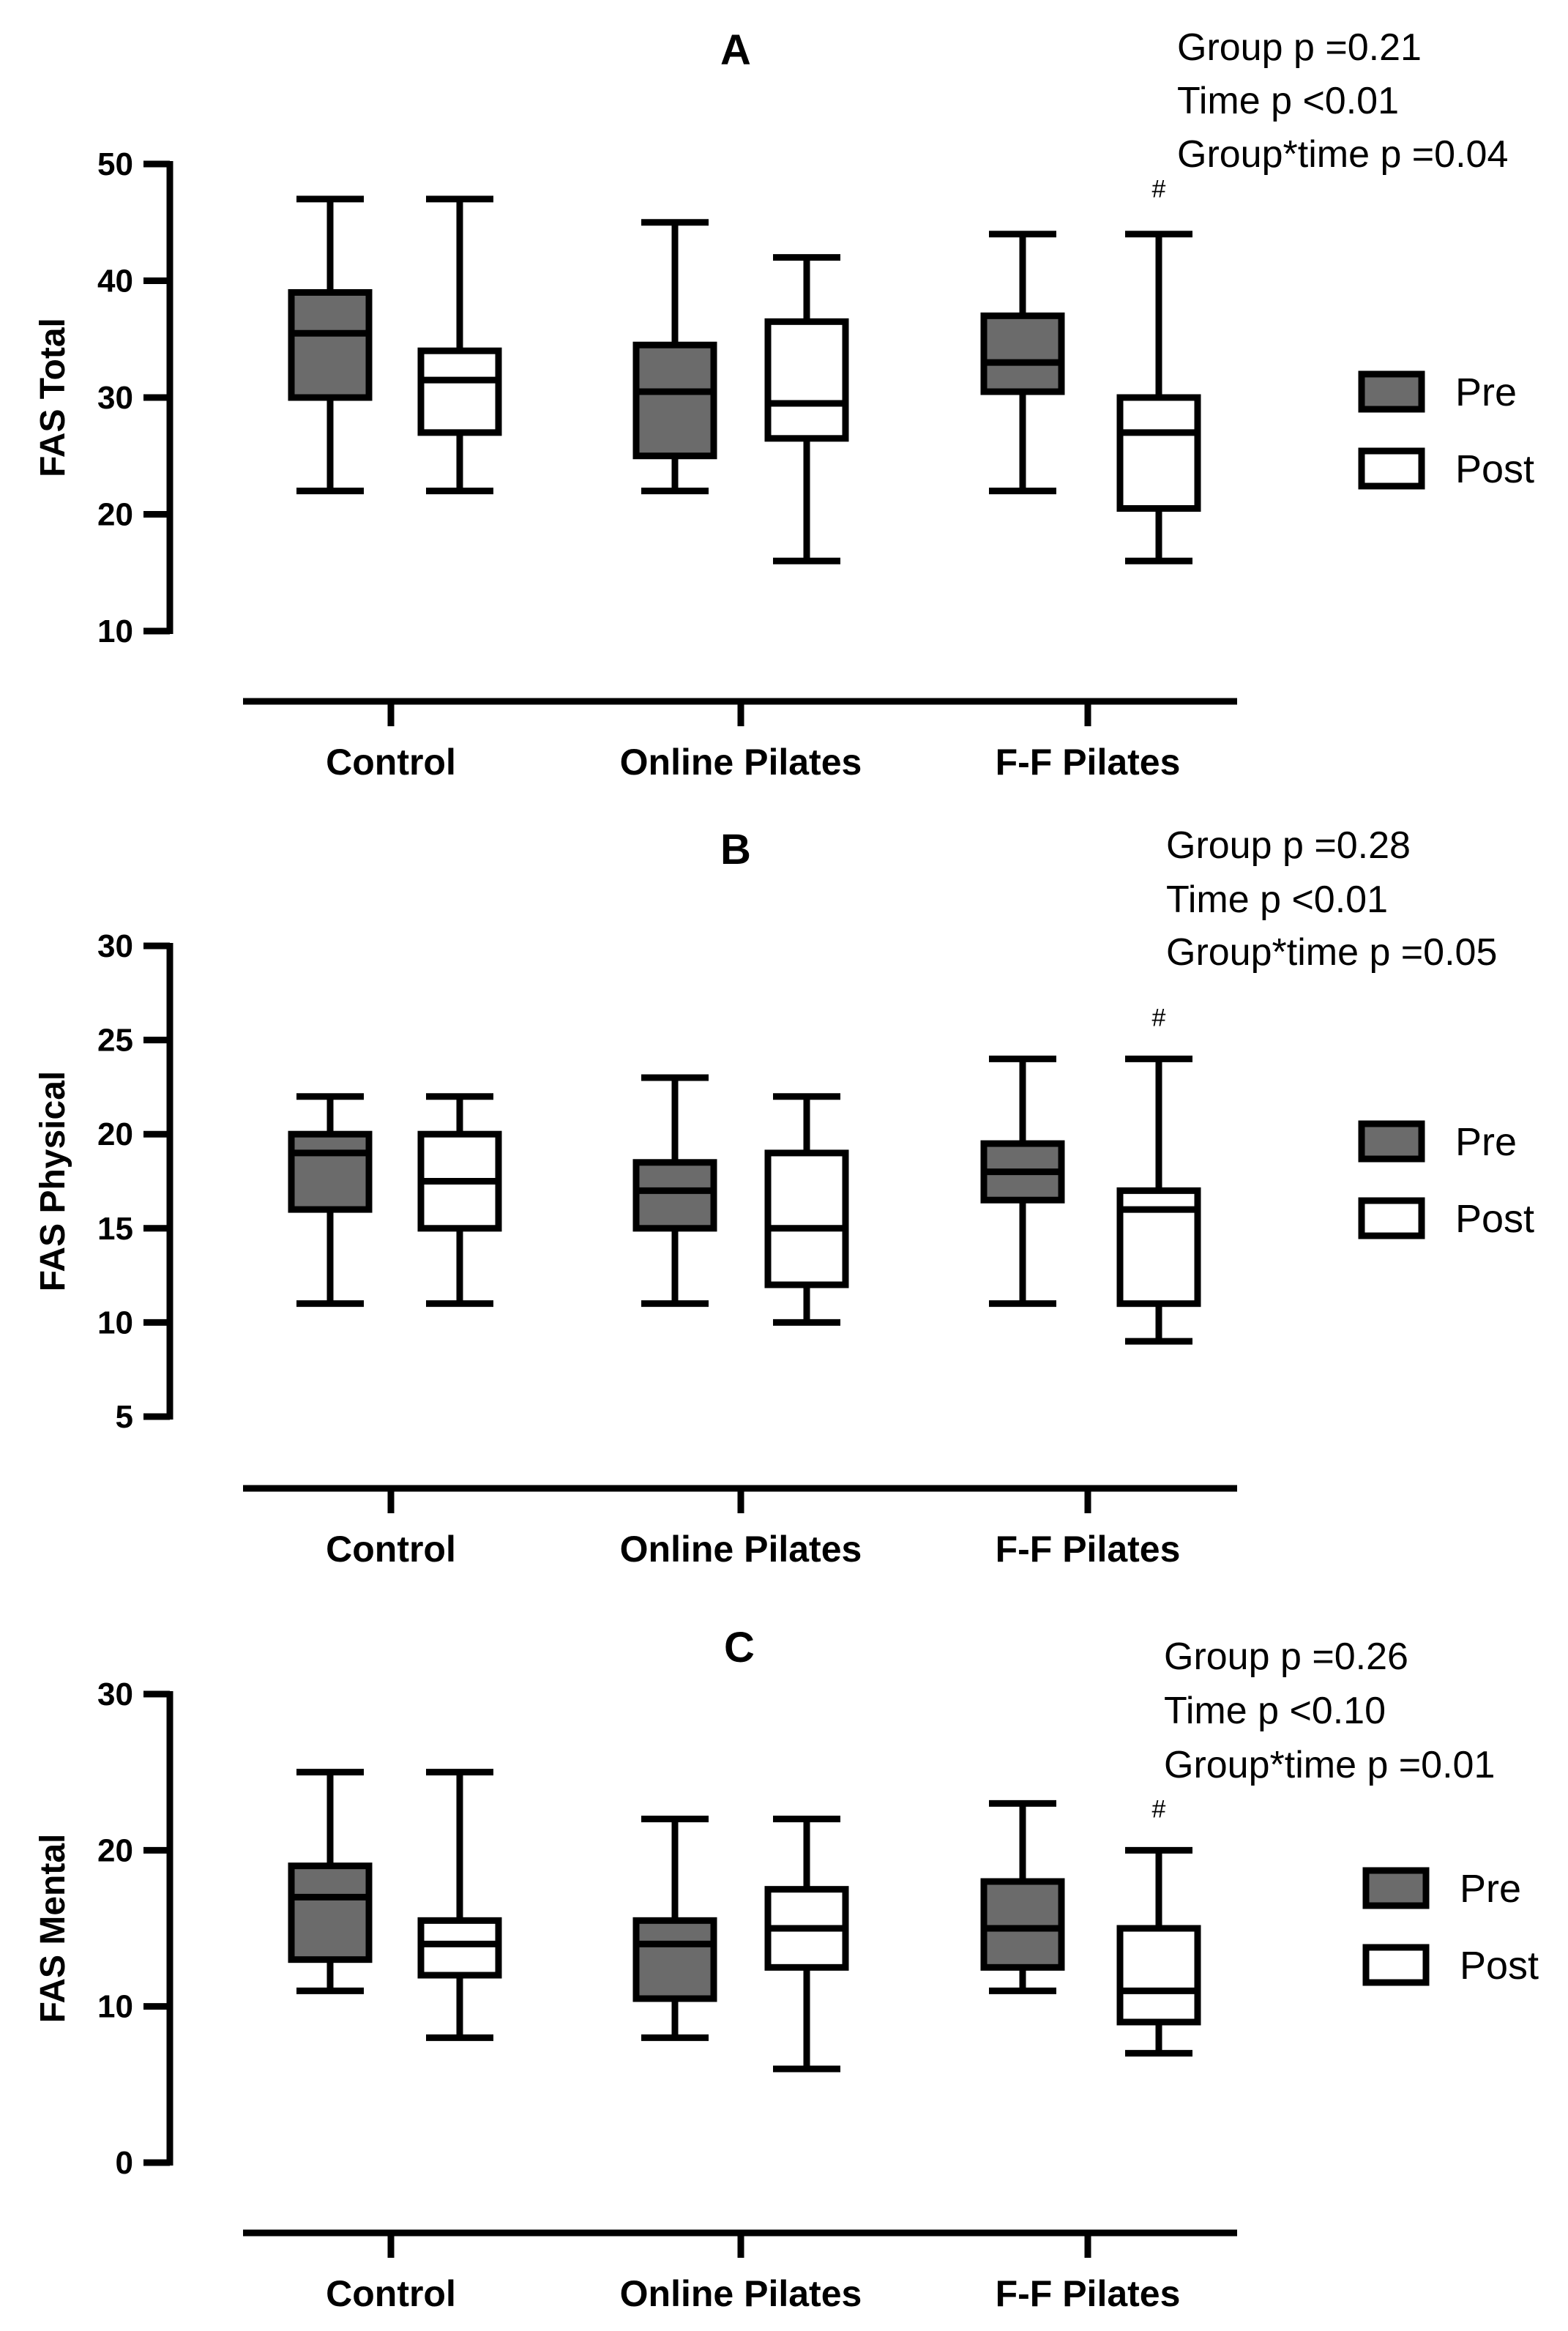  Describe the element at coordinates (1286, 1657) in the screenshot. I see `stat-line: Group p =0.26` at that location.